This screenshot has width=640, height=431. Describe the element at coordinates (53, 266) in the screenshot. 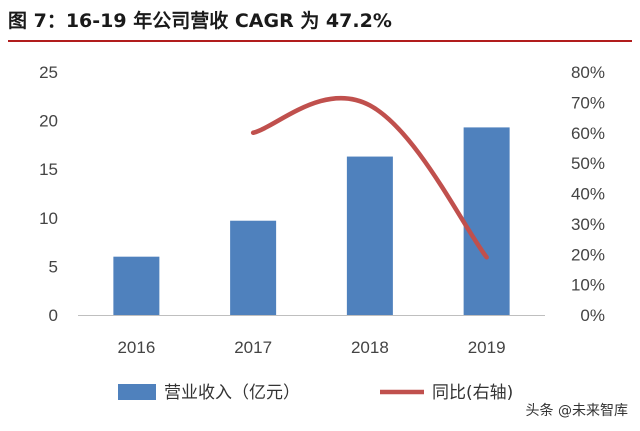

I see `y-tick-label: 5` at that location.